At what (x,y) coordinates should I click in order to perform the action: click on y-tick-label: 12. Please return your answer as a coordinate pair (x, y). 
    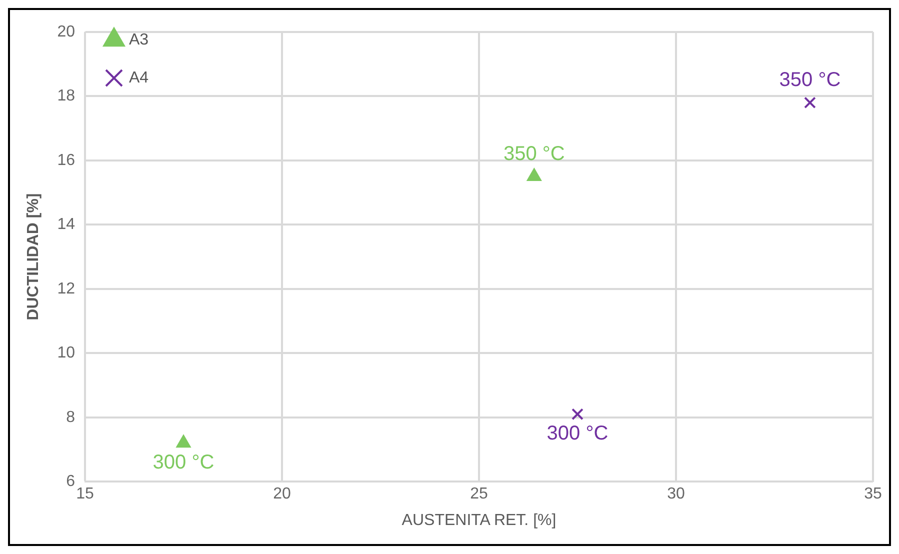
    Looking at the image, I should click on (66, 289).